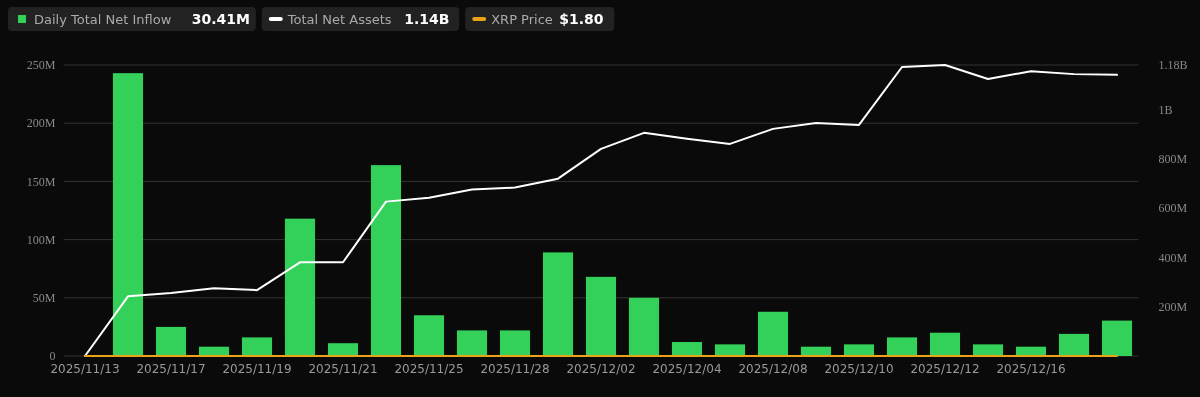  Describe the element at coordinates (343, 369) in the screenshot. I see `x-tick-label: 2025/11/21` at that location.